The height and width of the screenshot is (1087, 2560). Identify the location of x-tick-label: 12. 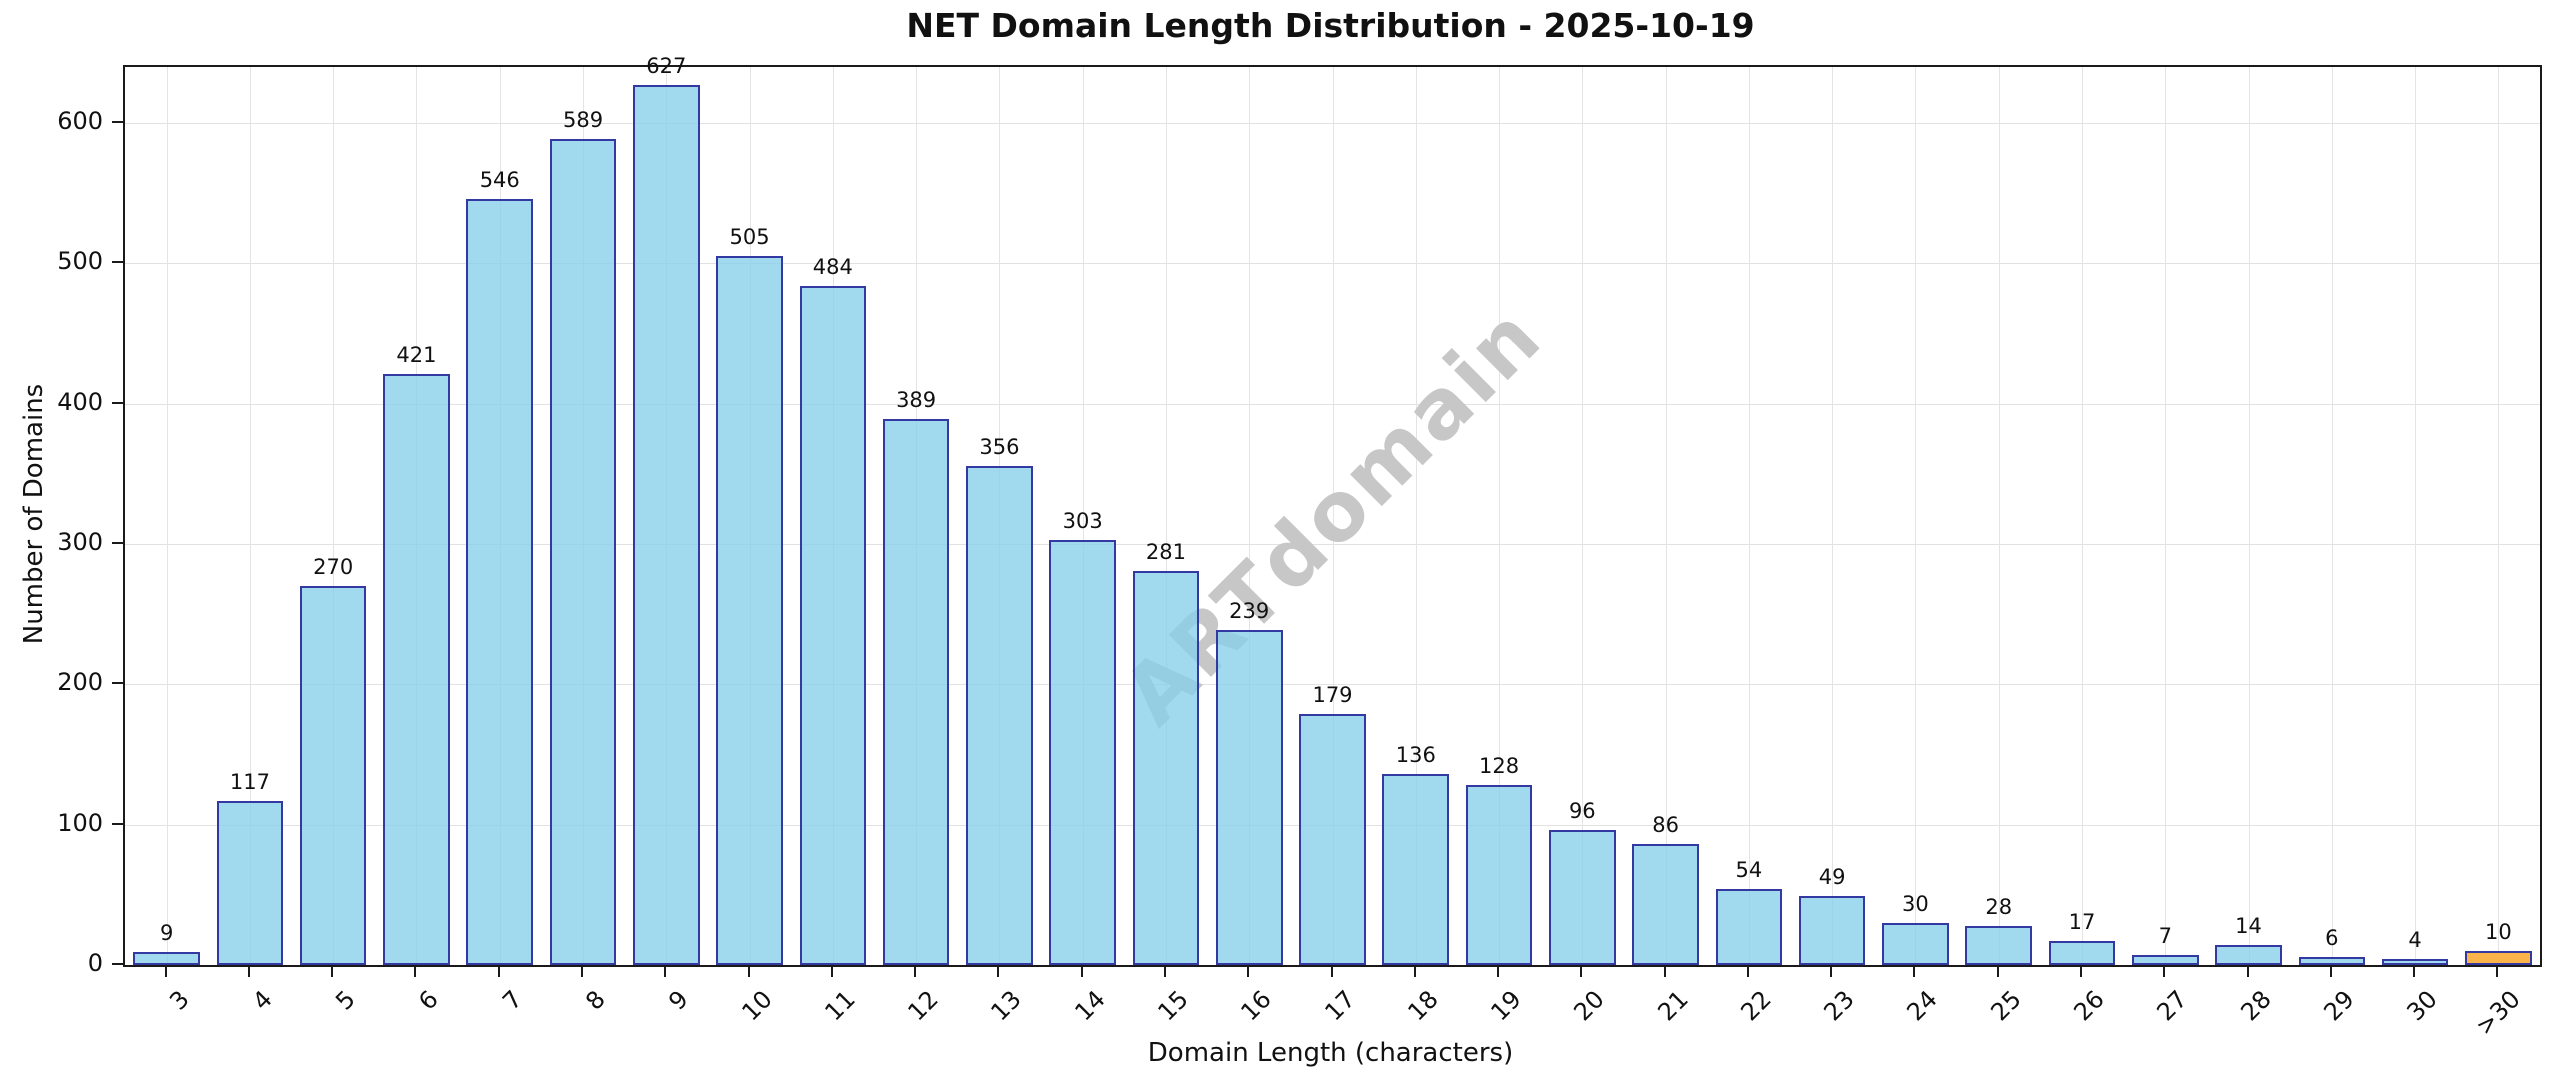
(923, 1006).